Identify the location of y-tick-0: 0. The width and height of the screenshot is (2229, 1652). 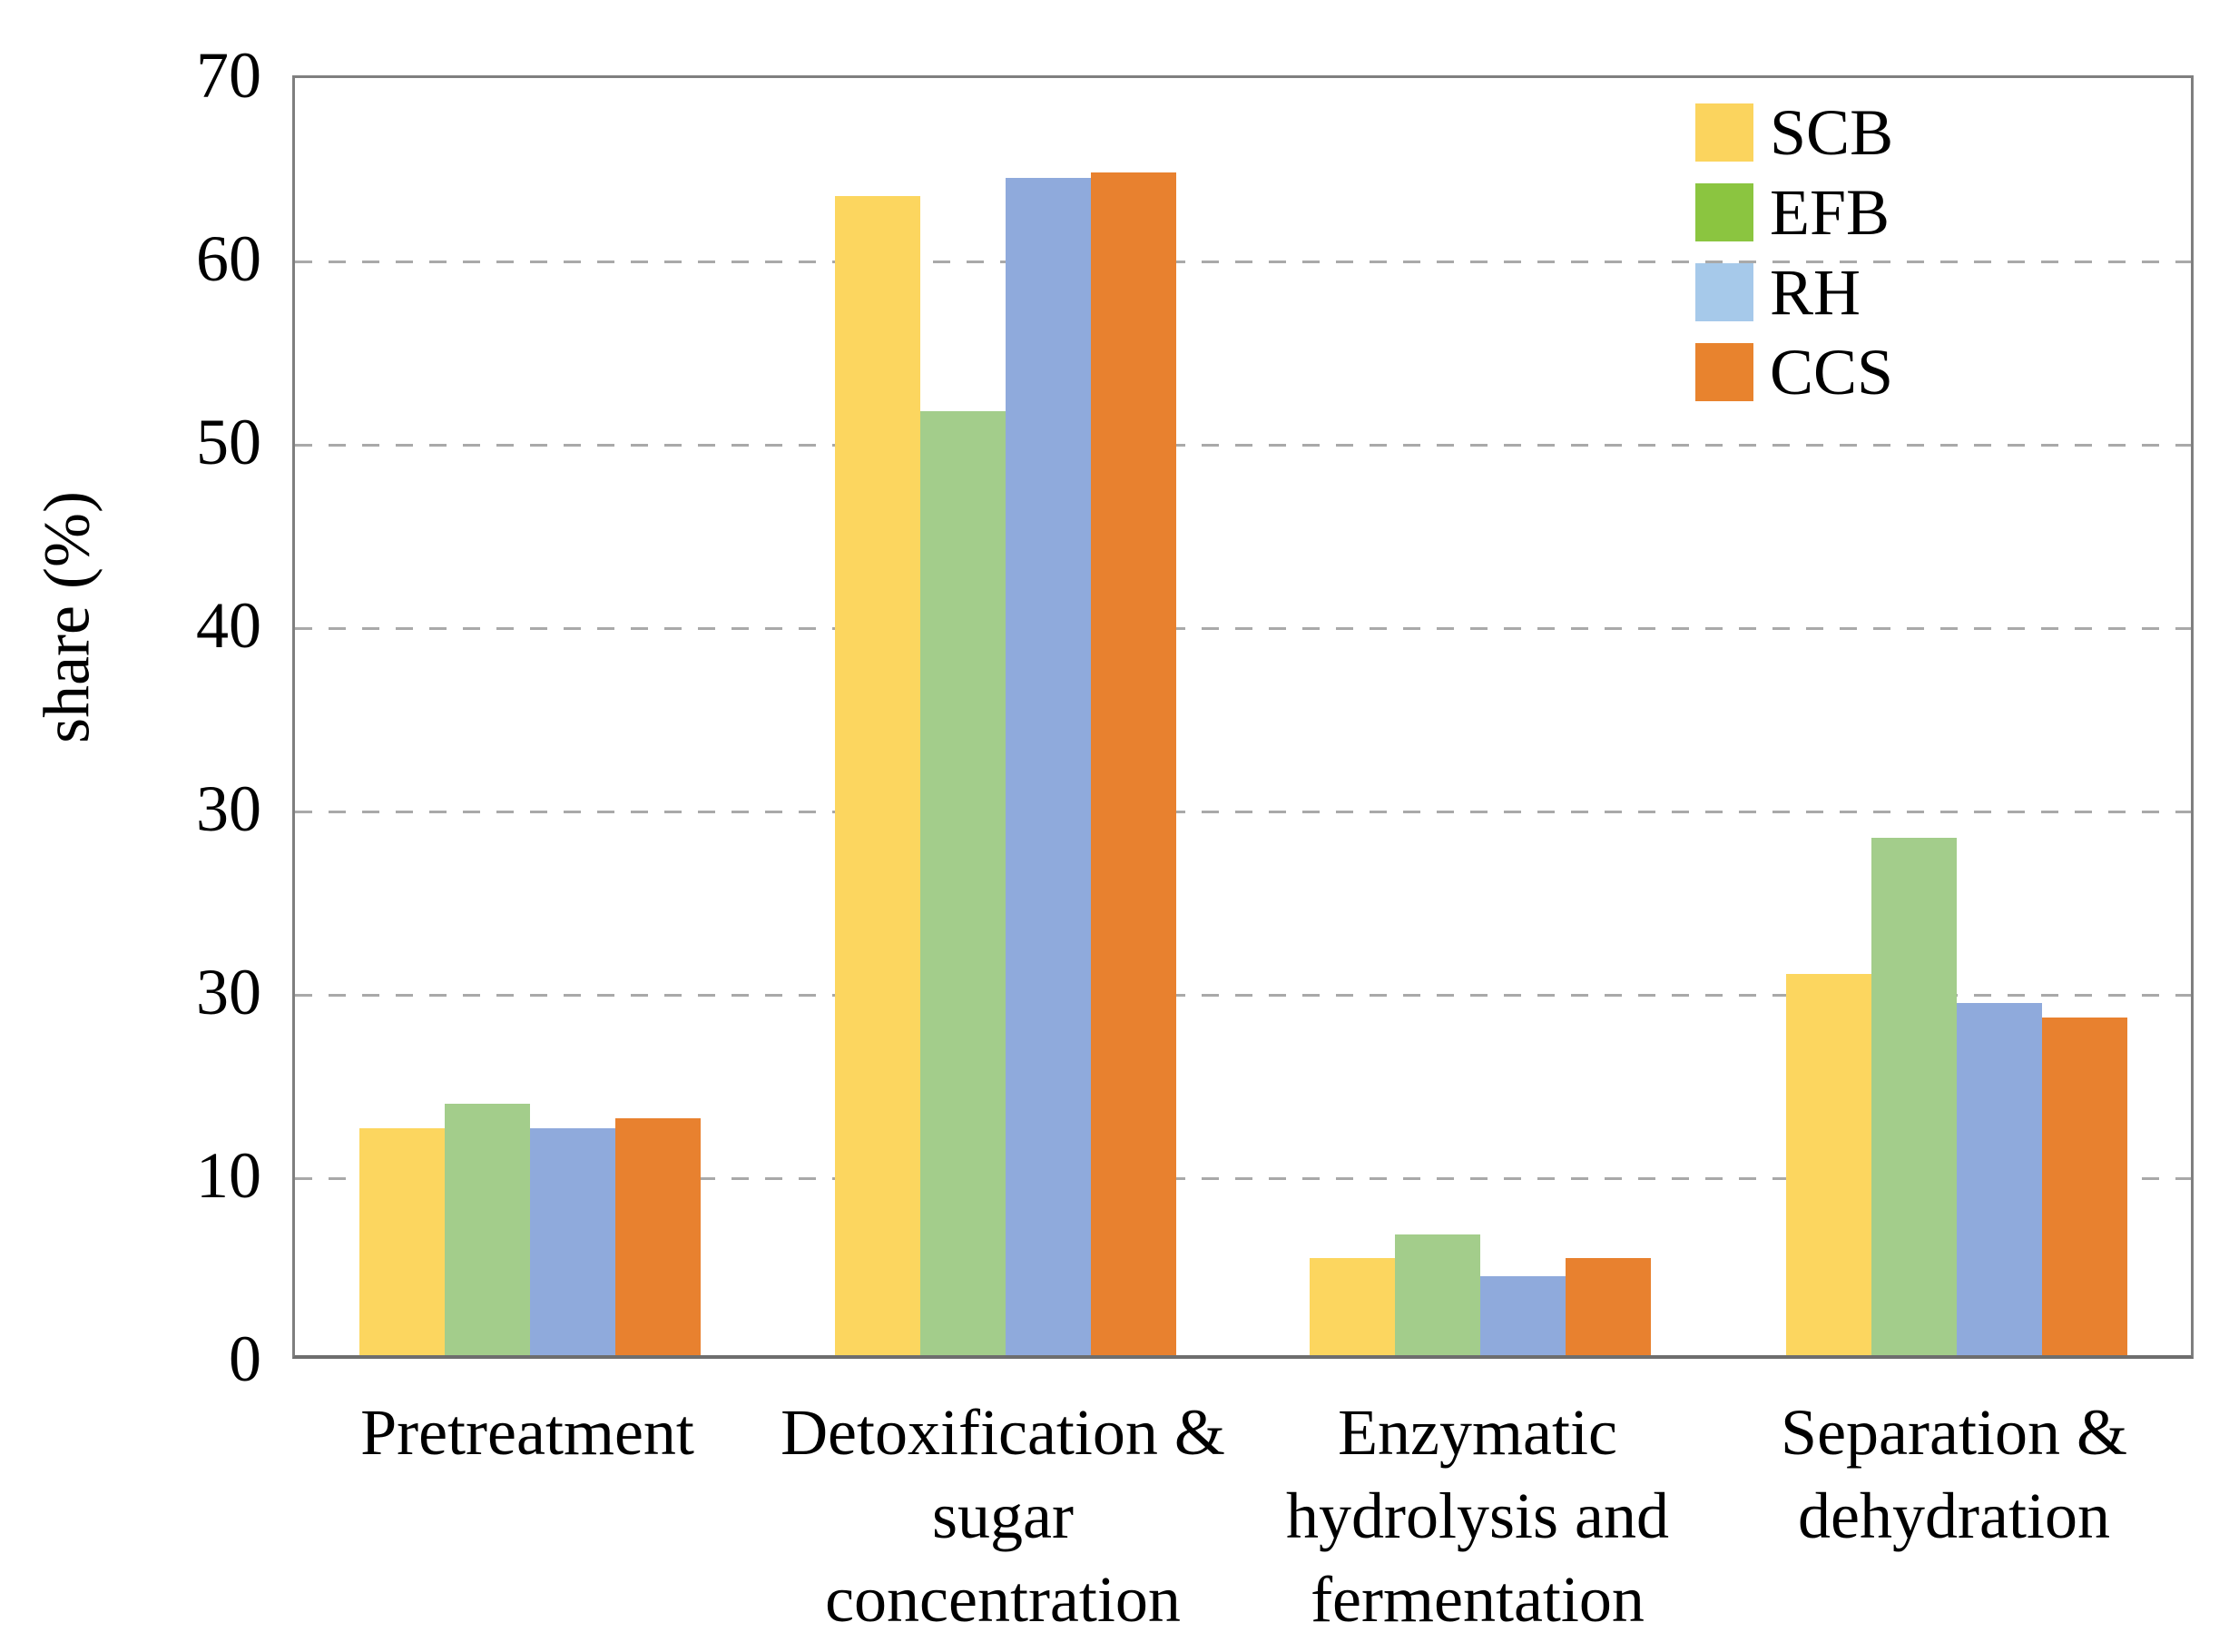
(245, 1359).